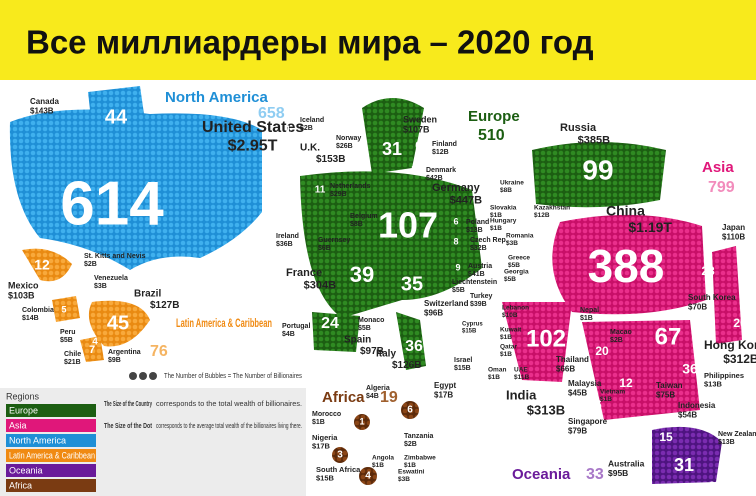  I want to click on region-count: 76, so click(159, 351).